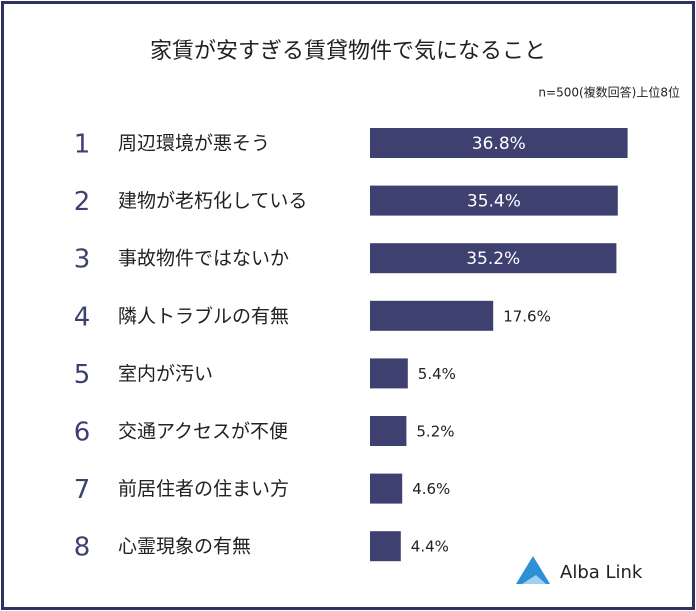 The height and width of the screenshot is (611, 696). I want to click on rank-label: 4, so click(82, 317).